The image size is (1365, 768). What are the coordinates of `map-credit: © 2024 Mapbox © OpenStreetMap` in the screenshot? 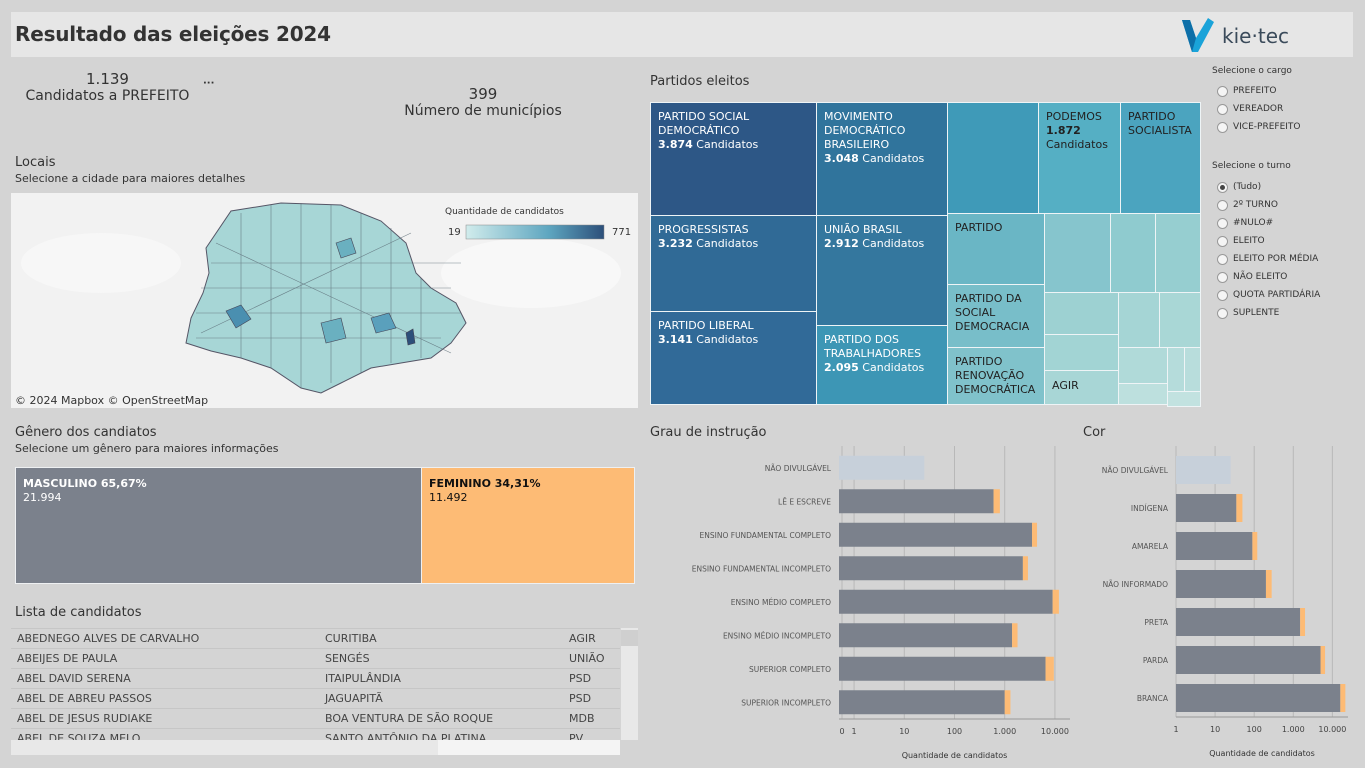 It's located at (112, 400).